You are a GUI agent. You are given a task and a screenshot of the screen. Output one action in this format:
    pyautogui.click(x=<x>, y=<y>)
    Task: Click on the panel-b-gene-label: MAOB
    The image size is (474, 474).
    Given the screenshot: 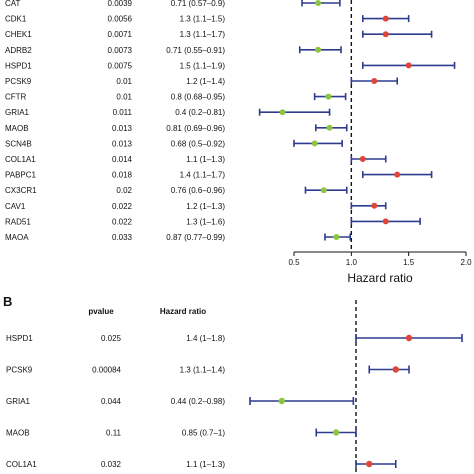 What is the action you would take?
    pyautogui.click(x=18, y=433)
    